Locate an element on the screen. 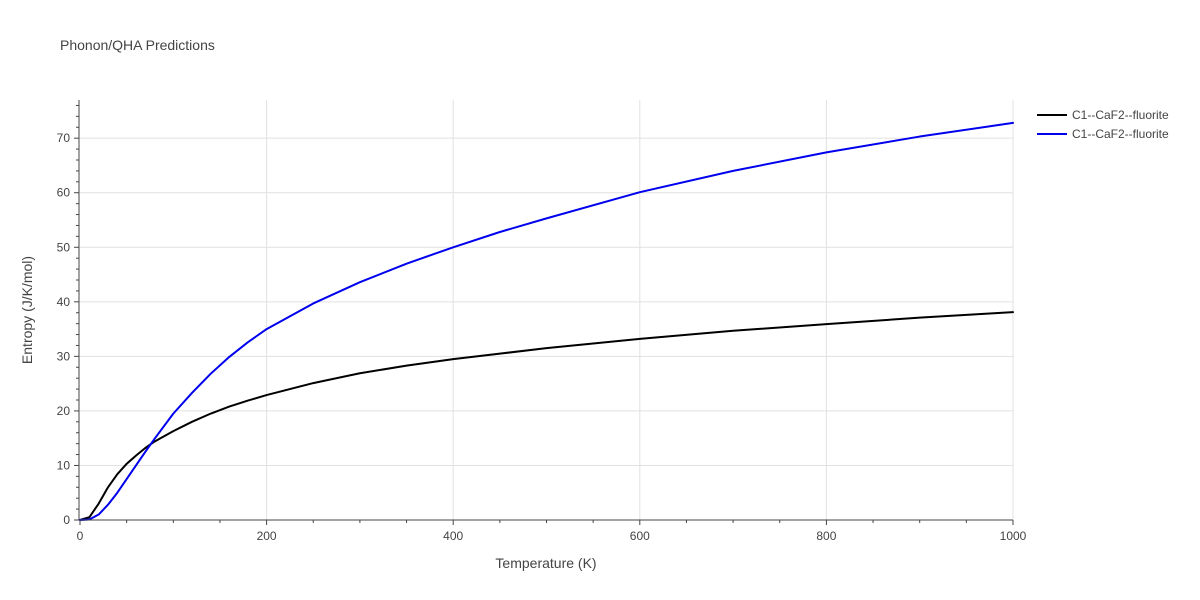  x-tick-label: 400 is located at coordinates (453, 536).